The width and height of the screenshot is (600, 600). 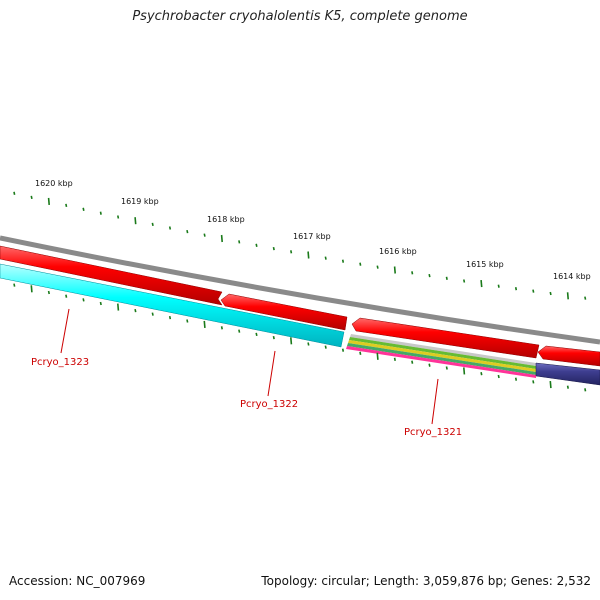 What do you see at coordinates (60, 362) in the screenshot?
I see `gene-label-pcryo-1323: Pcryo_1323` at bounding box center [60, 362].